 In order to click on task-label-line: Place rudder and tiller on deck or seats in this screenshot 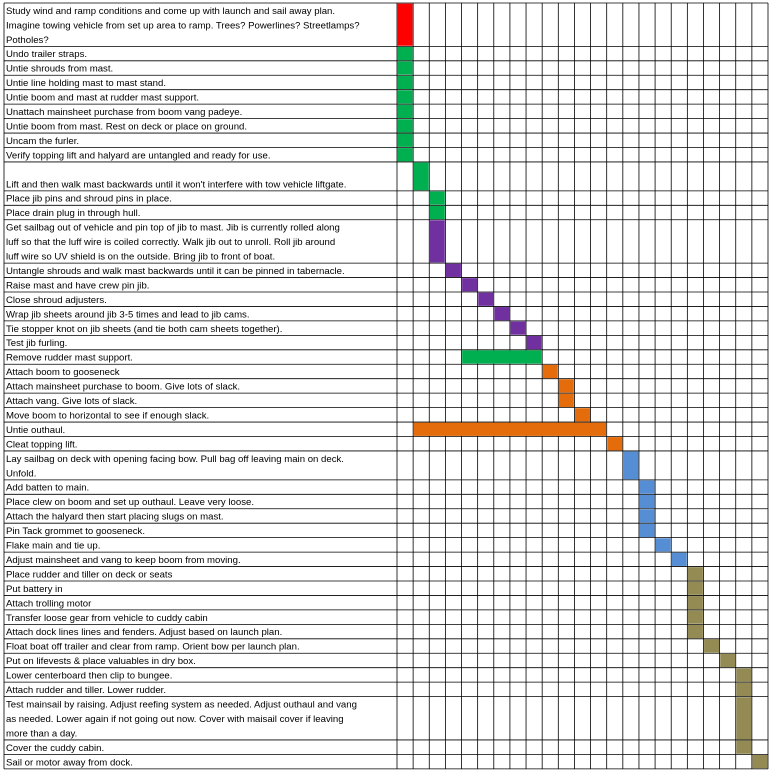, I will do `click(89, 574)`.